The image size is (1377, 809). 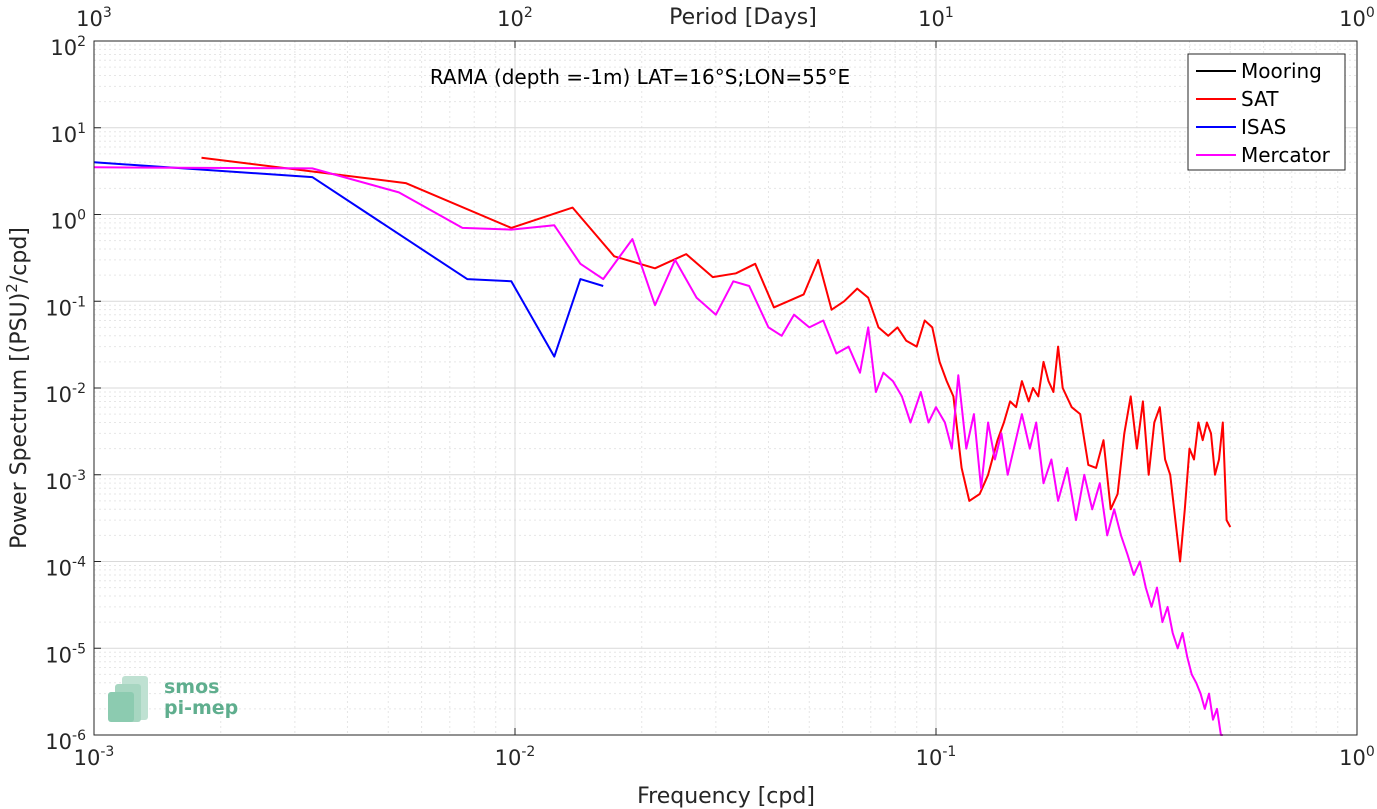 What do you see at coordinates (65, 741) in the screenshot?
I see `y-tick-label: 10⁻⁶` at bounding box center [65, 741].